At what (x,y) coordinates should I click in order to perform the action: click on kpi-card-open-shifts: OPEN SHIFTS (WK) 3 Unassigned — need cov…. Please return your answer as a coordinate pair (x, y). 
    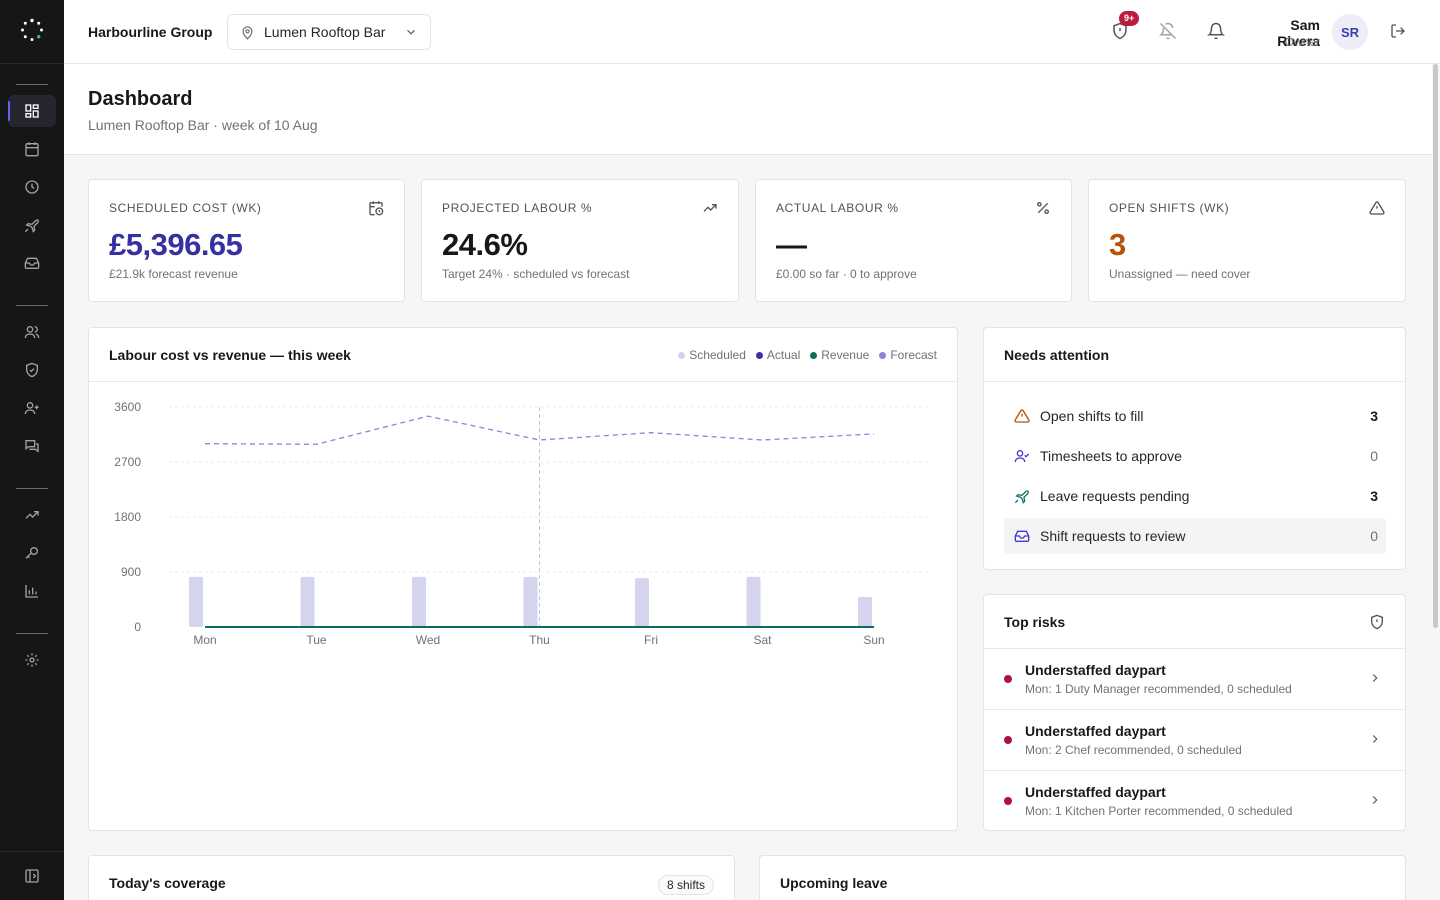
    Looking at the image, I should click on (1247, 240).